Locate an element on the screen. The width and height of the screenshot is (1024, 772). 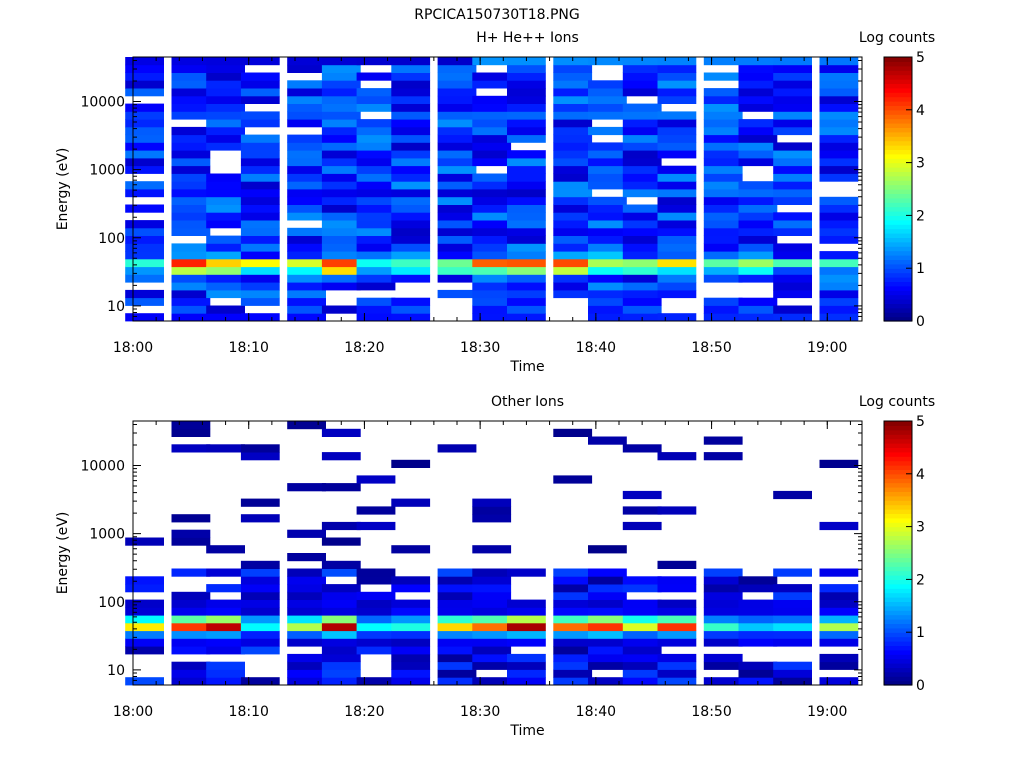
figure-title: RPCICA150730T18.PNG is located at coordinates (496, 15).